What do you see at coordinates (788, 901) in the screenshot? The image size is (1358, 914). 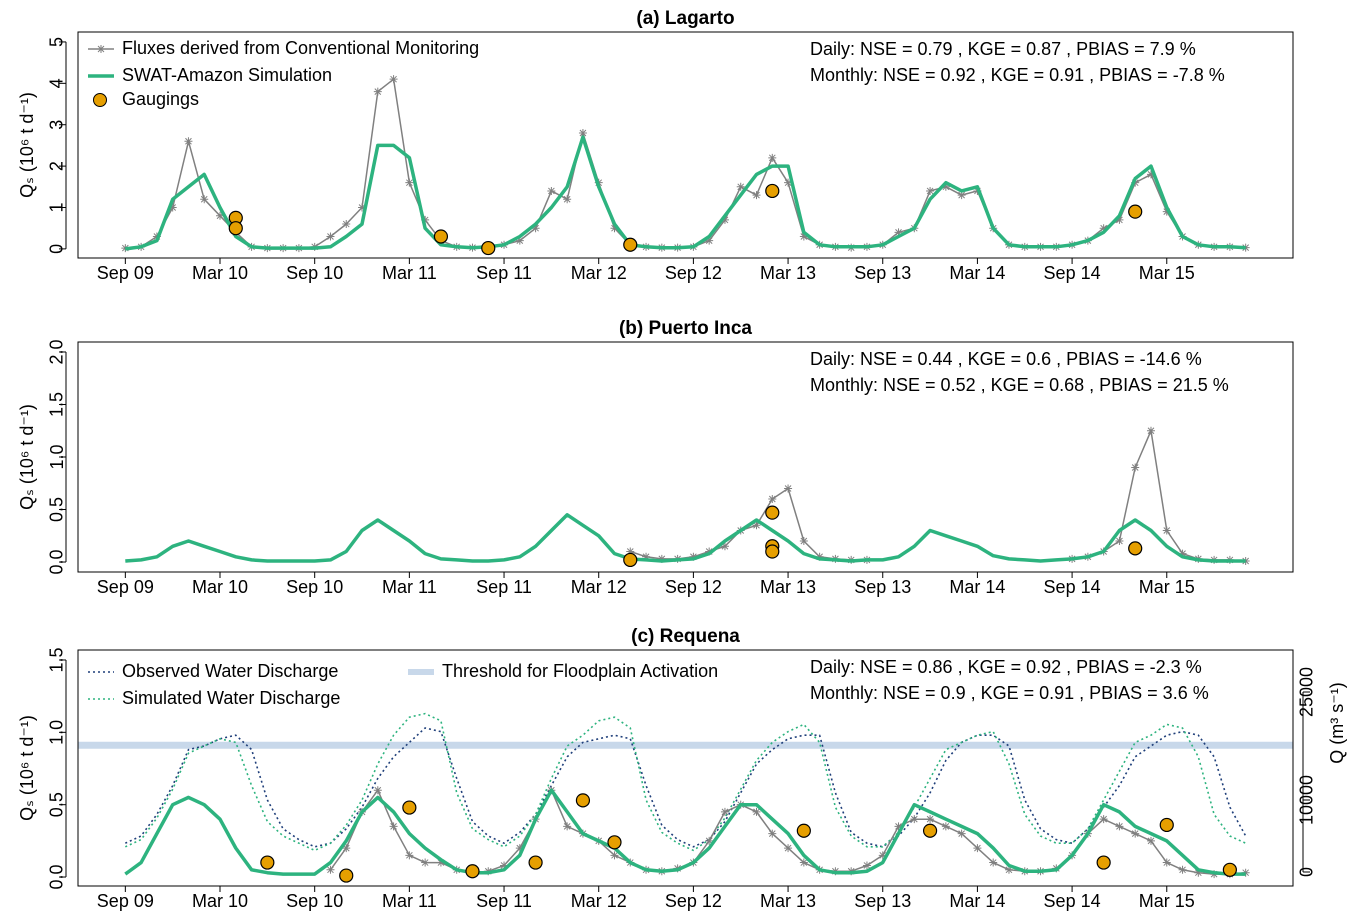 I see `x-tick-label: Mar 13` at bounding box center [788, 901].